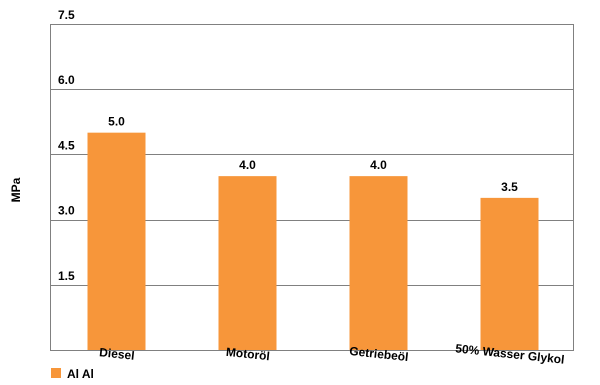 Image resolution: width=600 pixels, height=385 pixels. Describe the element at coordinates (509, 187) in the screenshot. I see `data-label: 3.5` at that location.